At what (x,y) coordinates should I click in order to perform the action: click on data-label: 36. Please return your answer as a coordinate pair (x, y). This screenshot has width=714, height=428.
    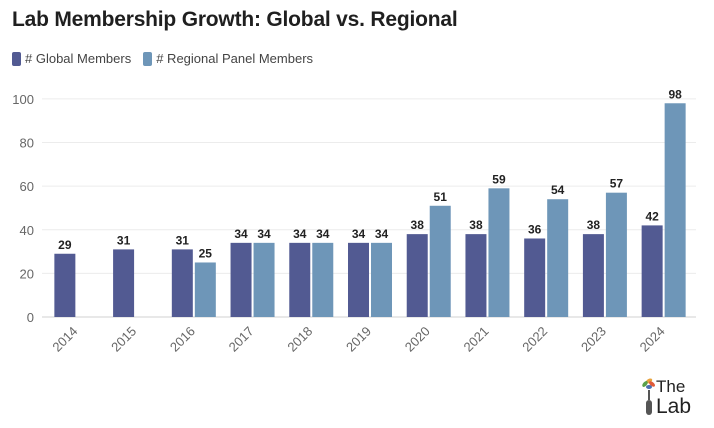
    Looking at the image, I should click on (535, 229).